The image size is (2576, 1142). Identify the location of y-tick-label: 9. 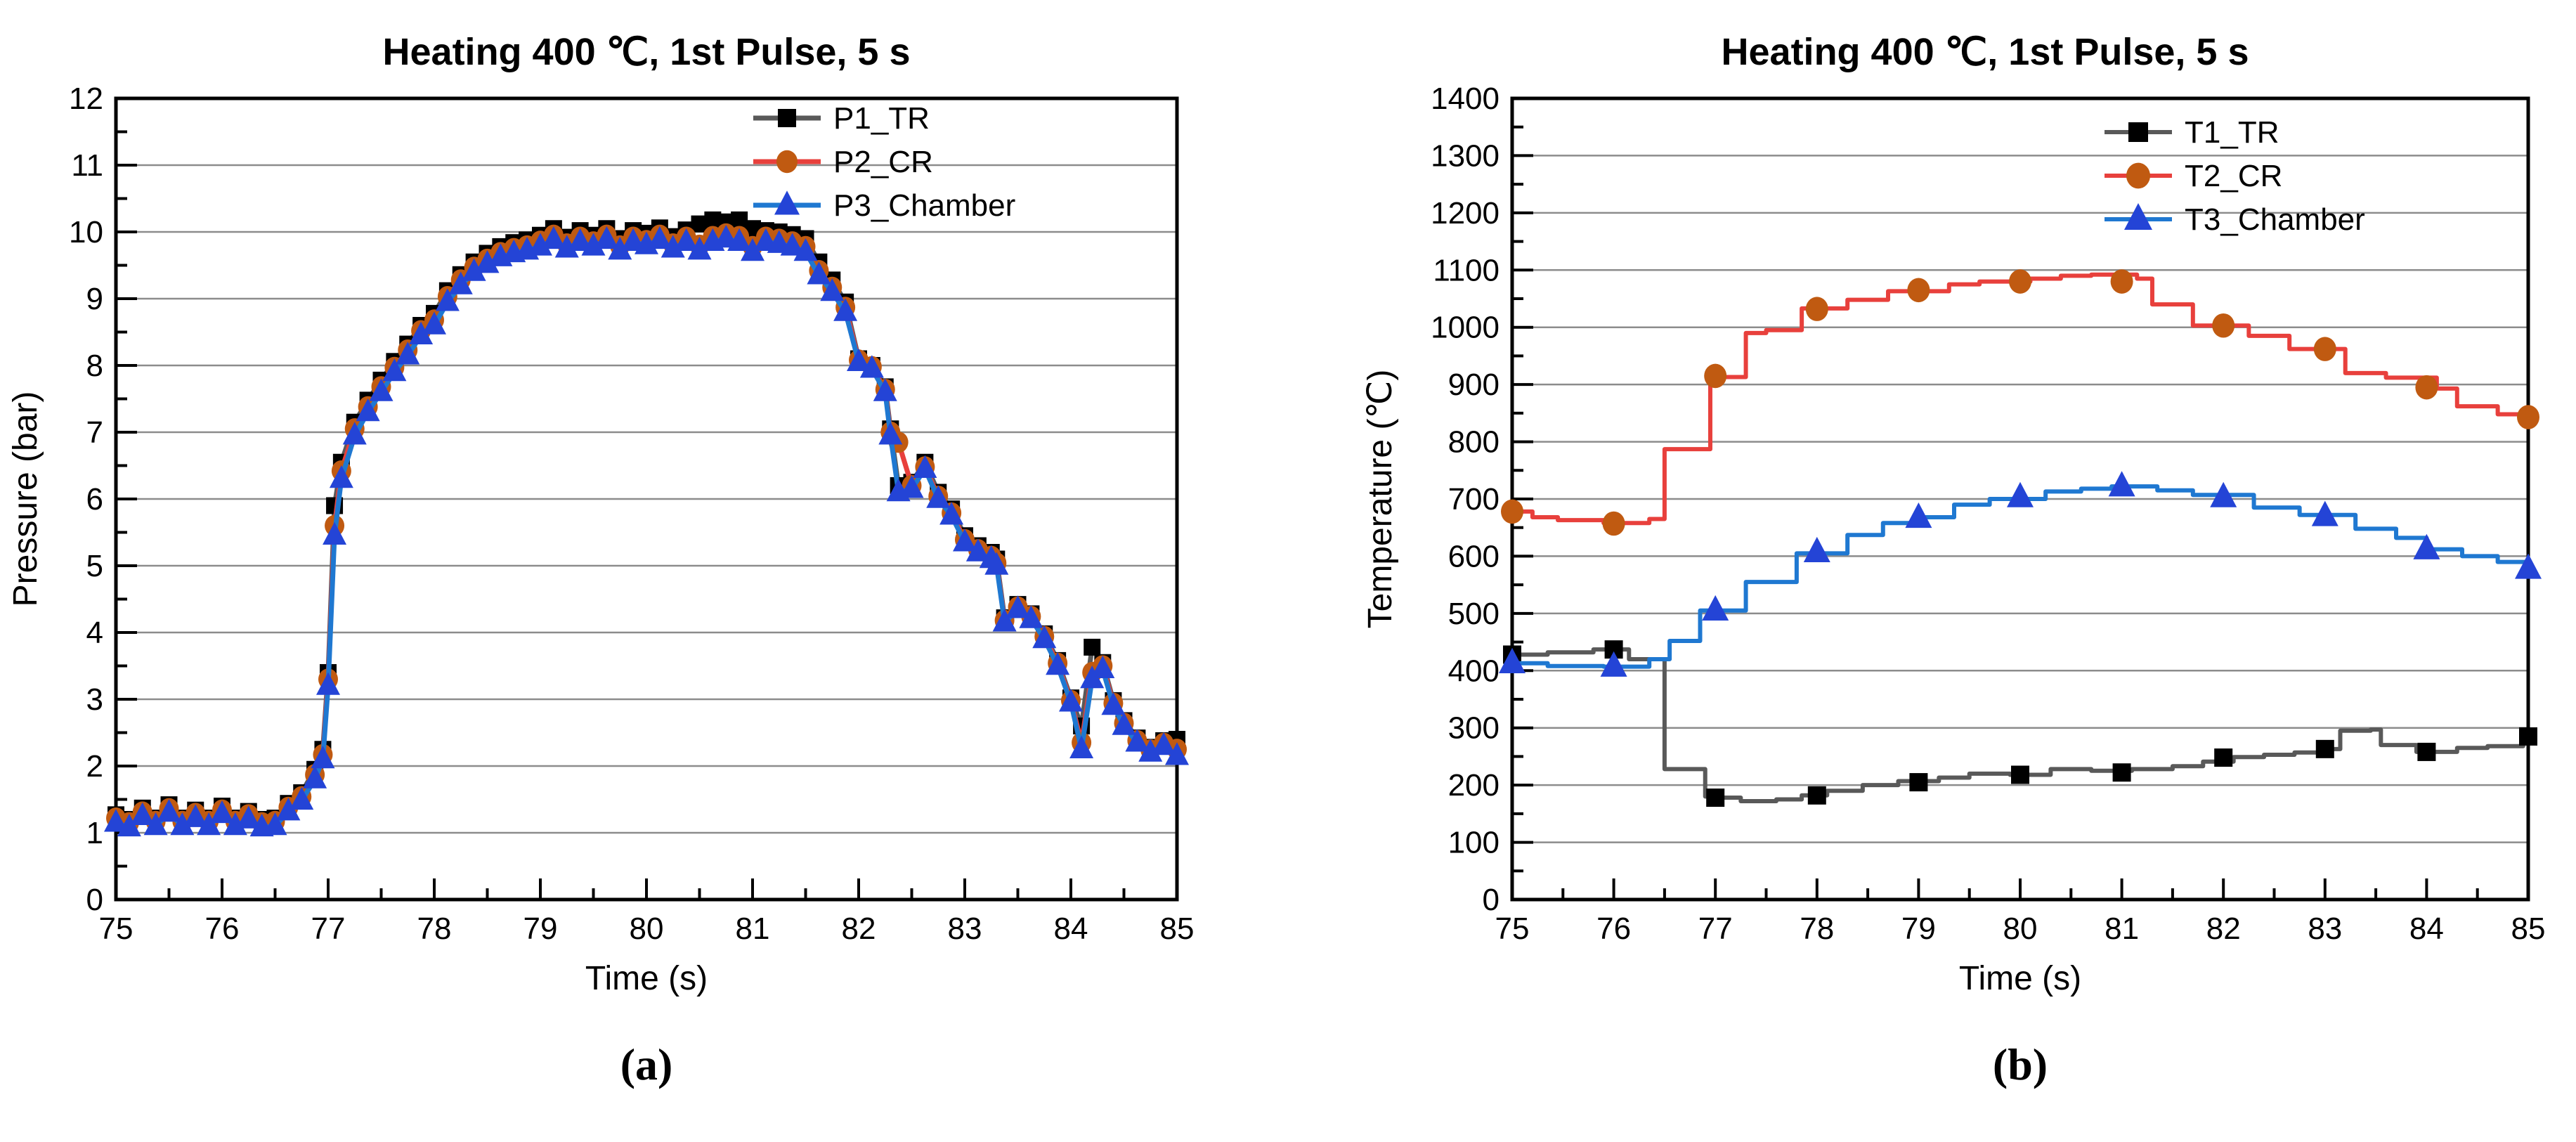
(94, 299).